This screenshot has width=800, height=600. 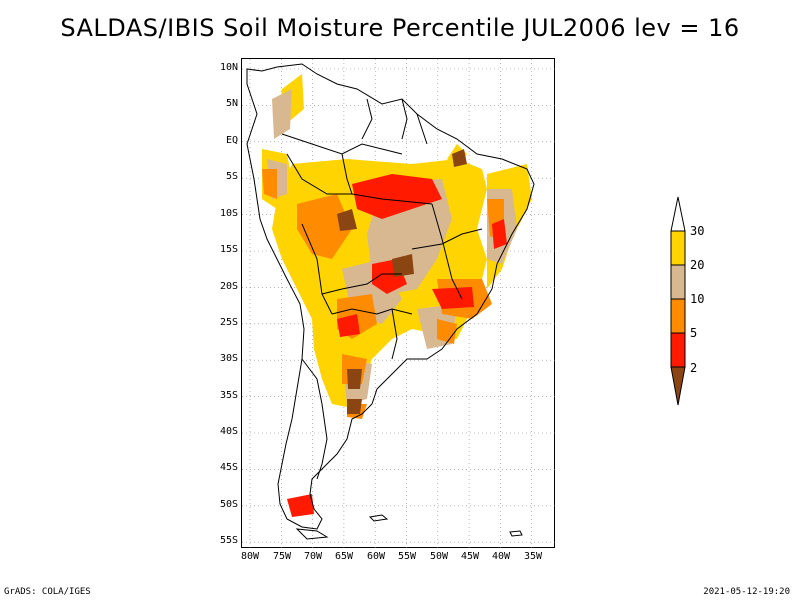 What do you see at coordinates (344, 556) in the screenshot?
I see `lon-label: 65W` at bounding box center [344, 556].